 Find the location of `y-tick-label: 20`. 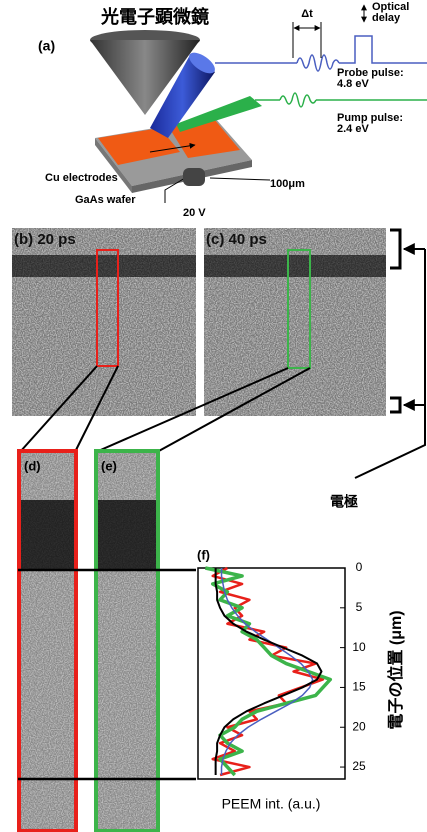

y-tick-label: 20 is located at coordinates (359, 726).